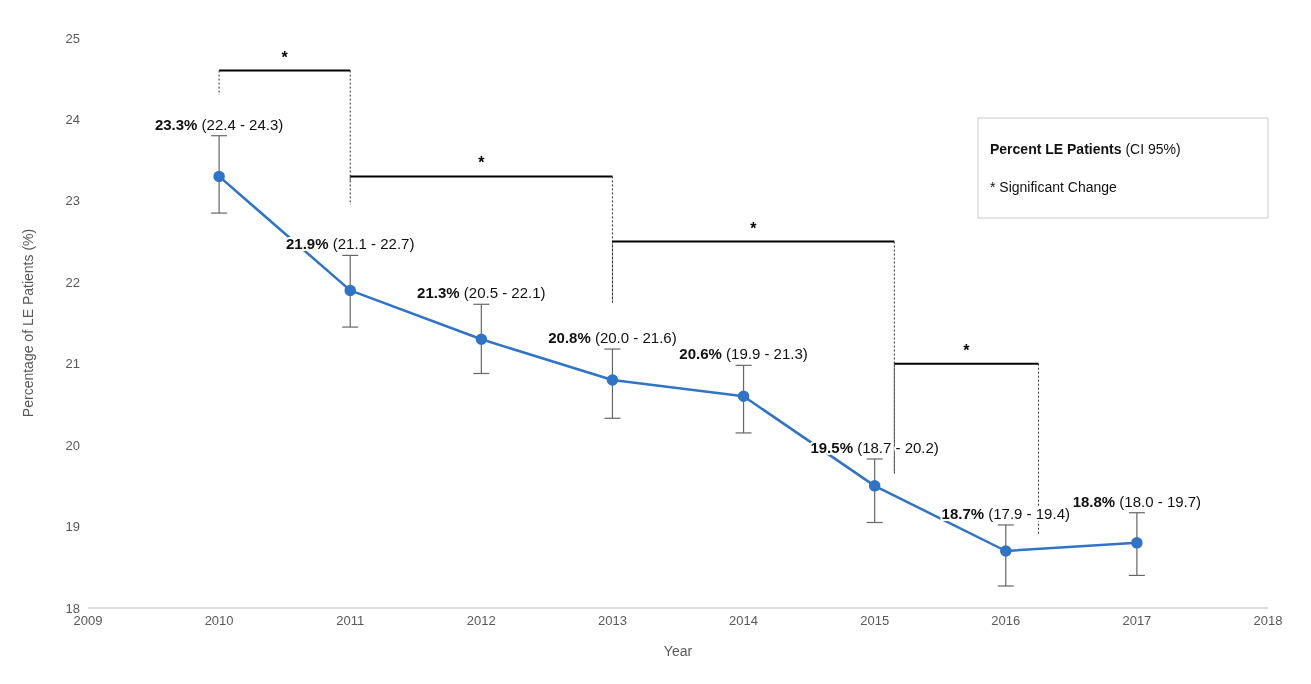 This screenshot has width=1311, height=684. Describe the element at coordinates (875, 621) in the screenshot. I see `x-tick-label: 2015` at that location.